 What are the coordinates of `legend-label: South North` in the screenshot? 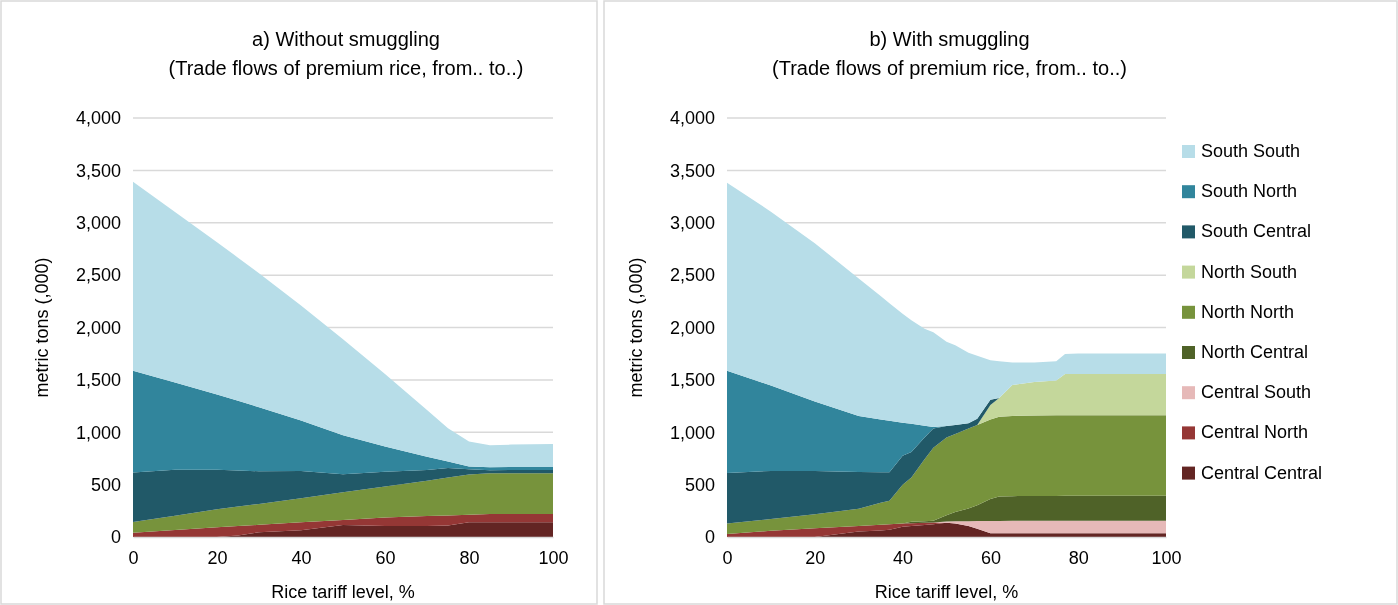 It's located at (1249, 191).